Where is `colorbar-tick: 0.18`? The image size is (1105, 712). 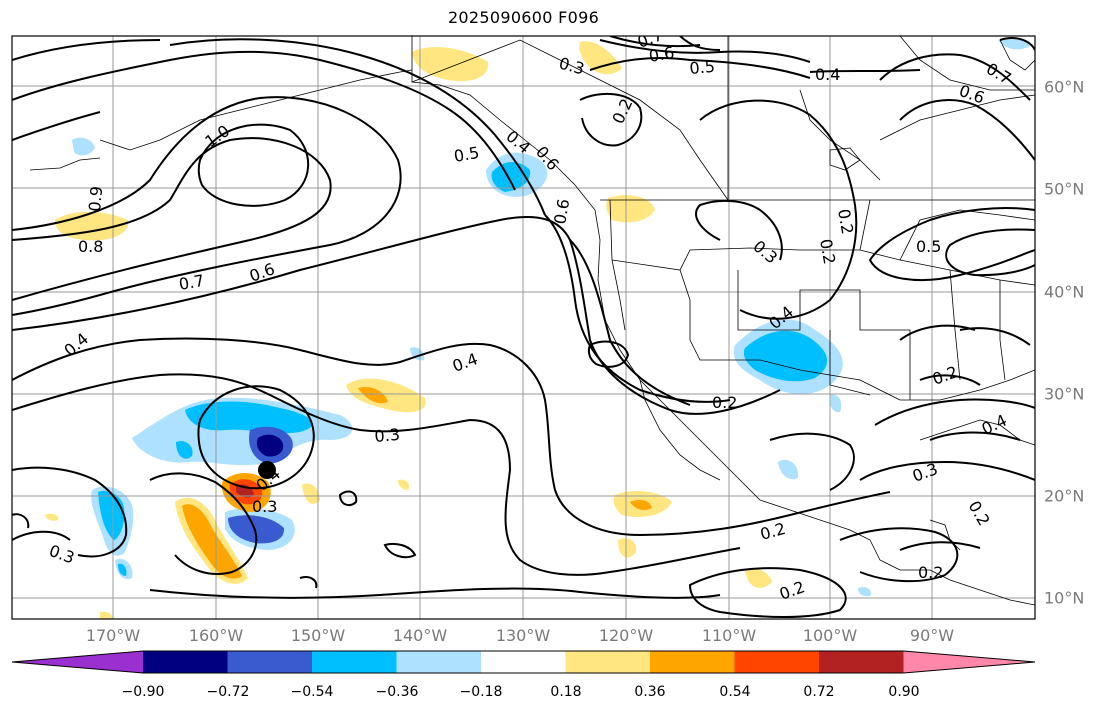 colorbar-tick: 0.18 is located at coordinates (566, 692).